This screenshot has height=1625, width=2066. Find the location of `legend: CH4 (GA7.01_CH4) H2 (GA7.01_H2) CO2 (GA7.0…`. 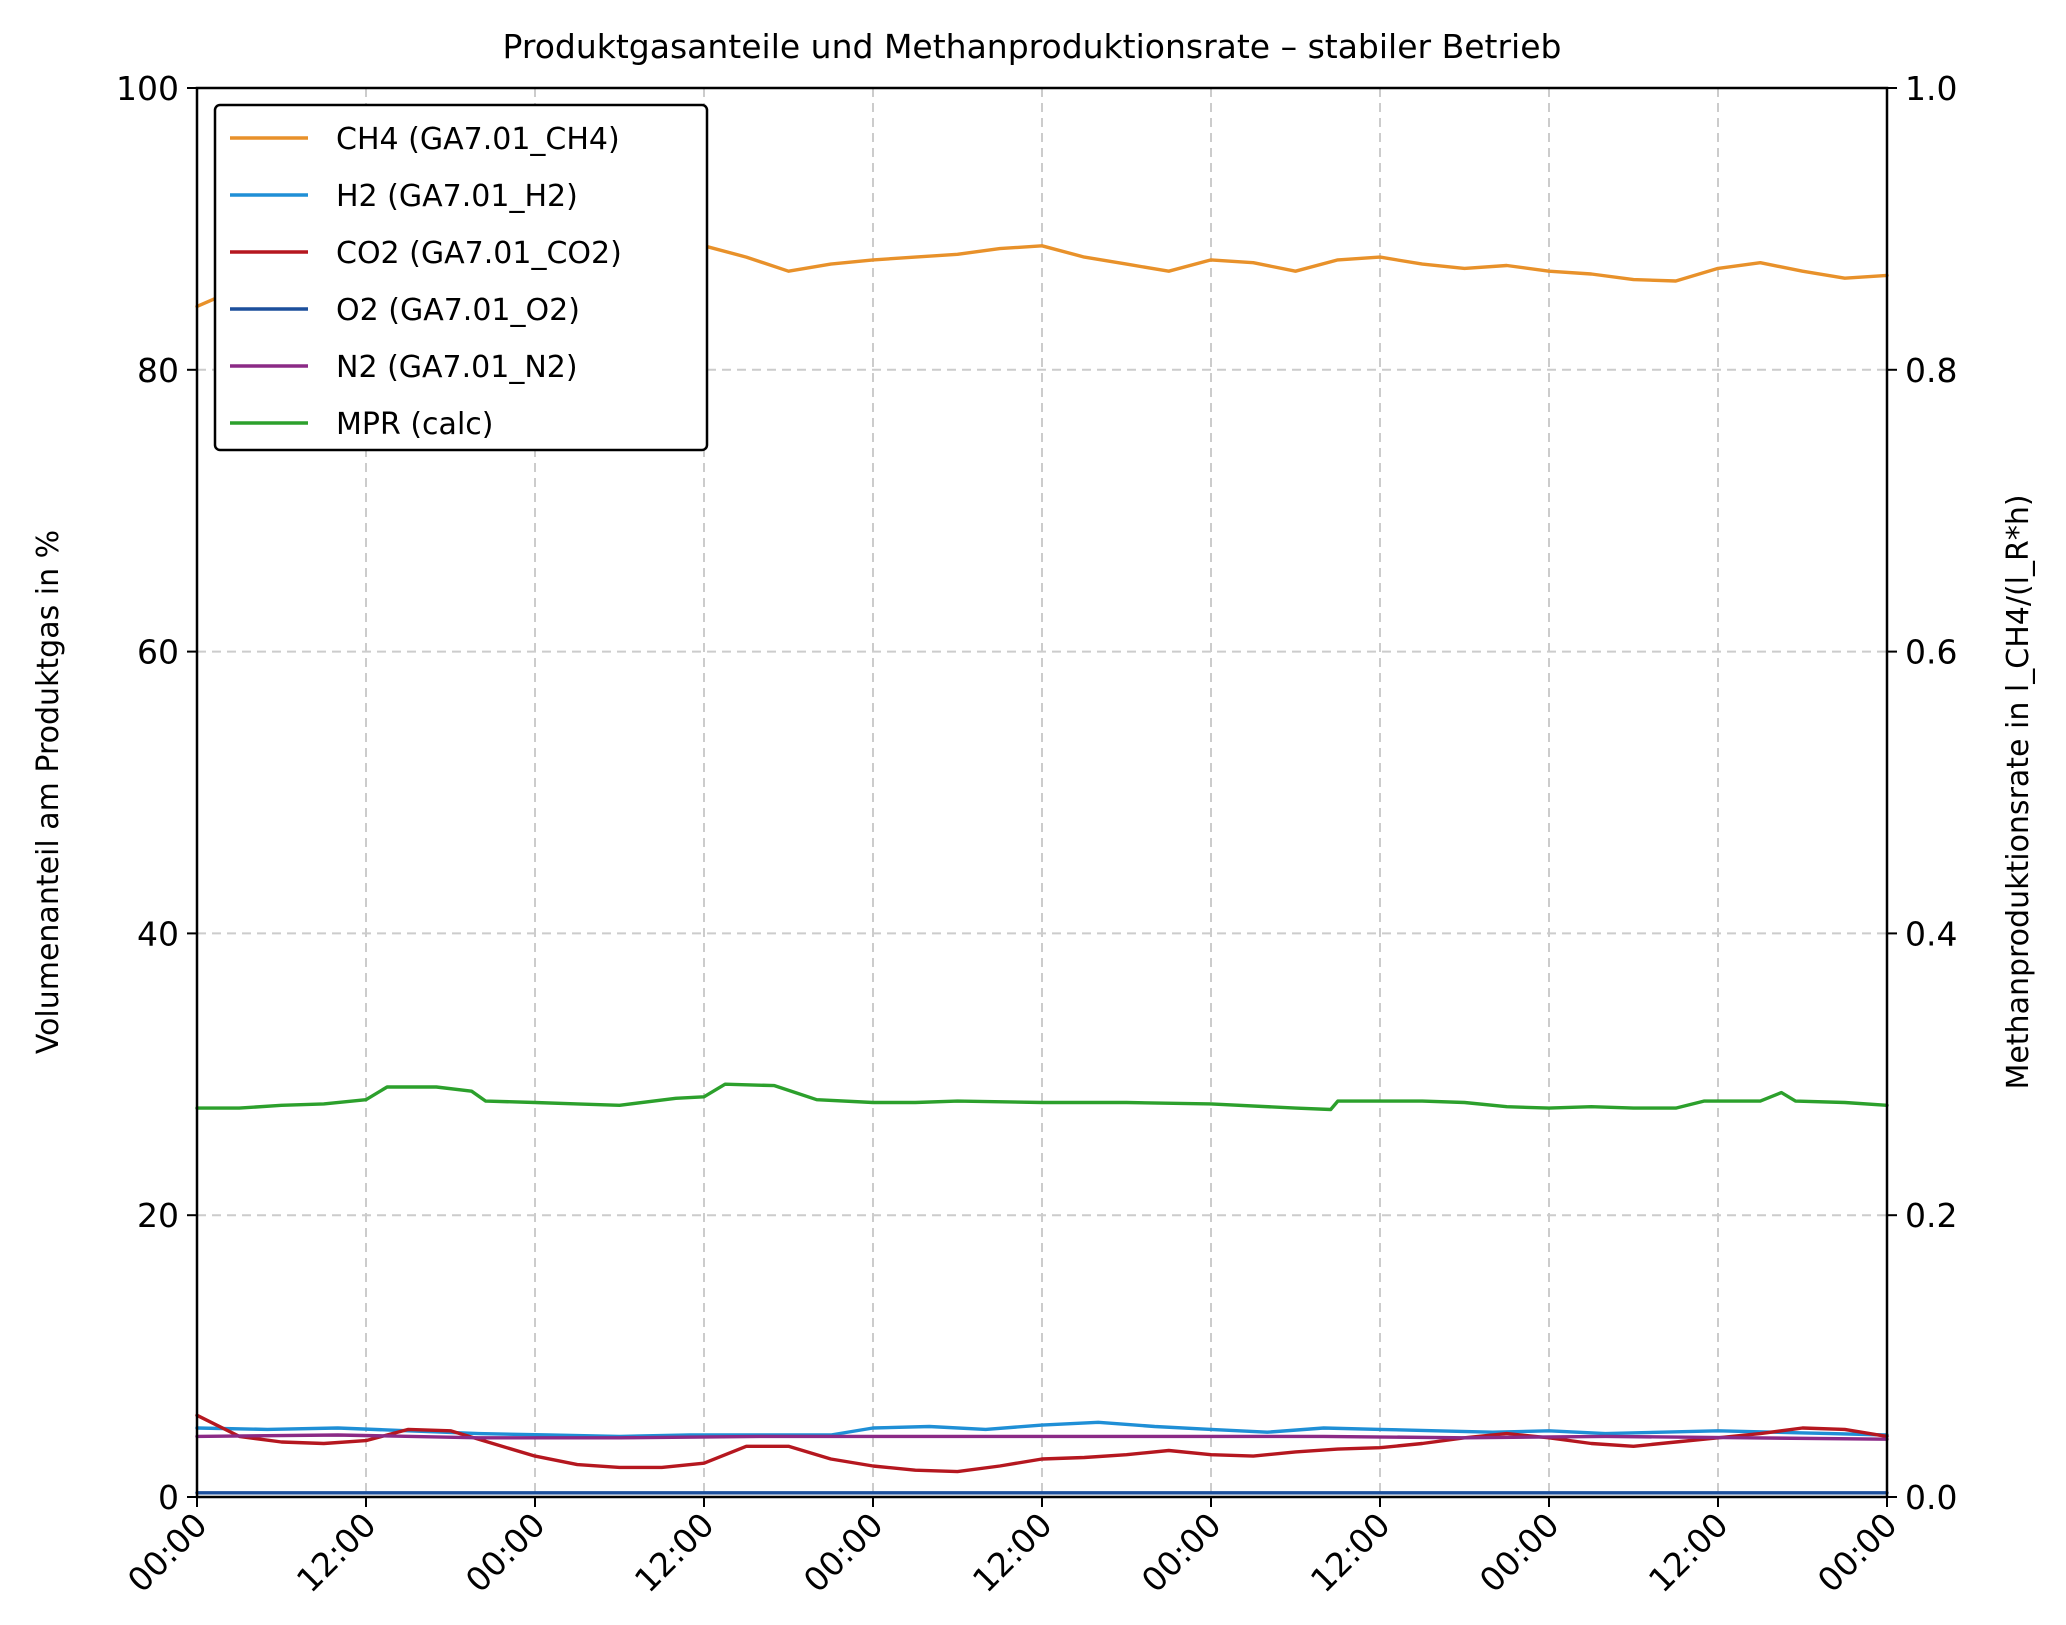

legend: CH4 (GA7.01_CH4) H2 (GA7.01_H2) CO2 (GA7.0… is located at coordinates (461, 277).